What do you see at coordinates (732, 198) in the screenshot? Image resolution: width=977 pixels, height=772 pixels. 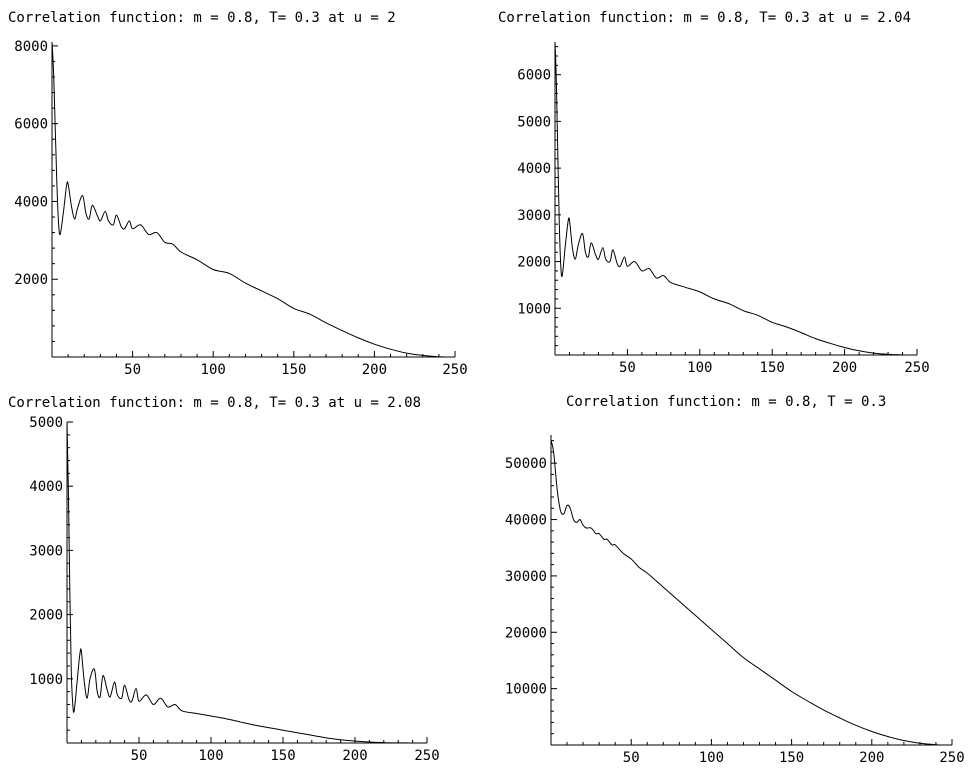 I see `correlation-curve` at bounding box center [732, 198].